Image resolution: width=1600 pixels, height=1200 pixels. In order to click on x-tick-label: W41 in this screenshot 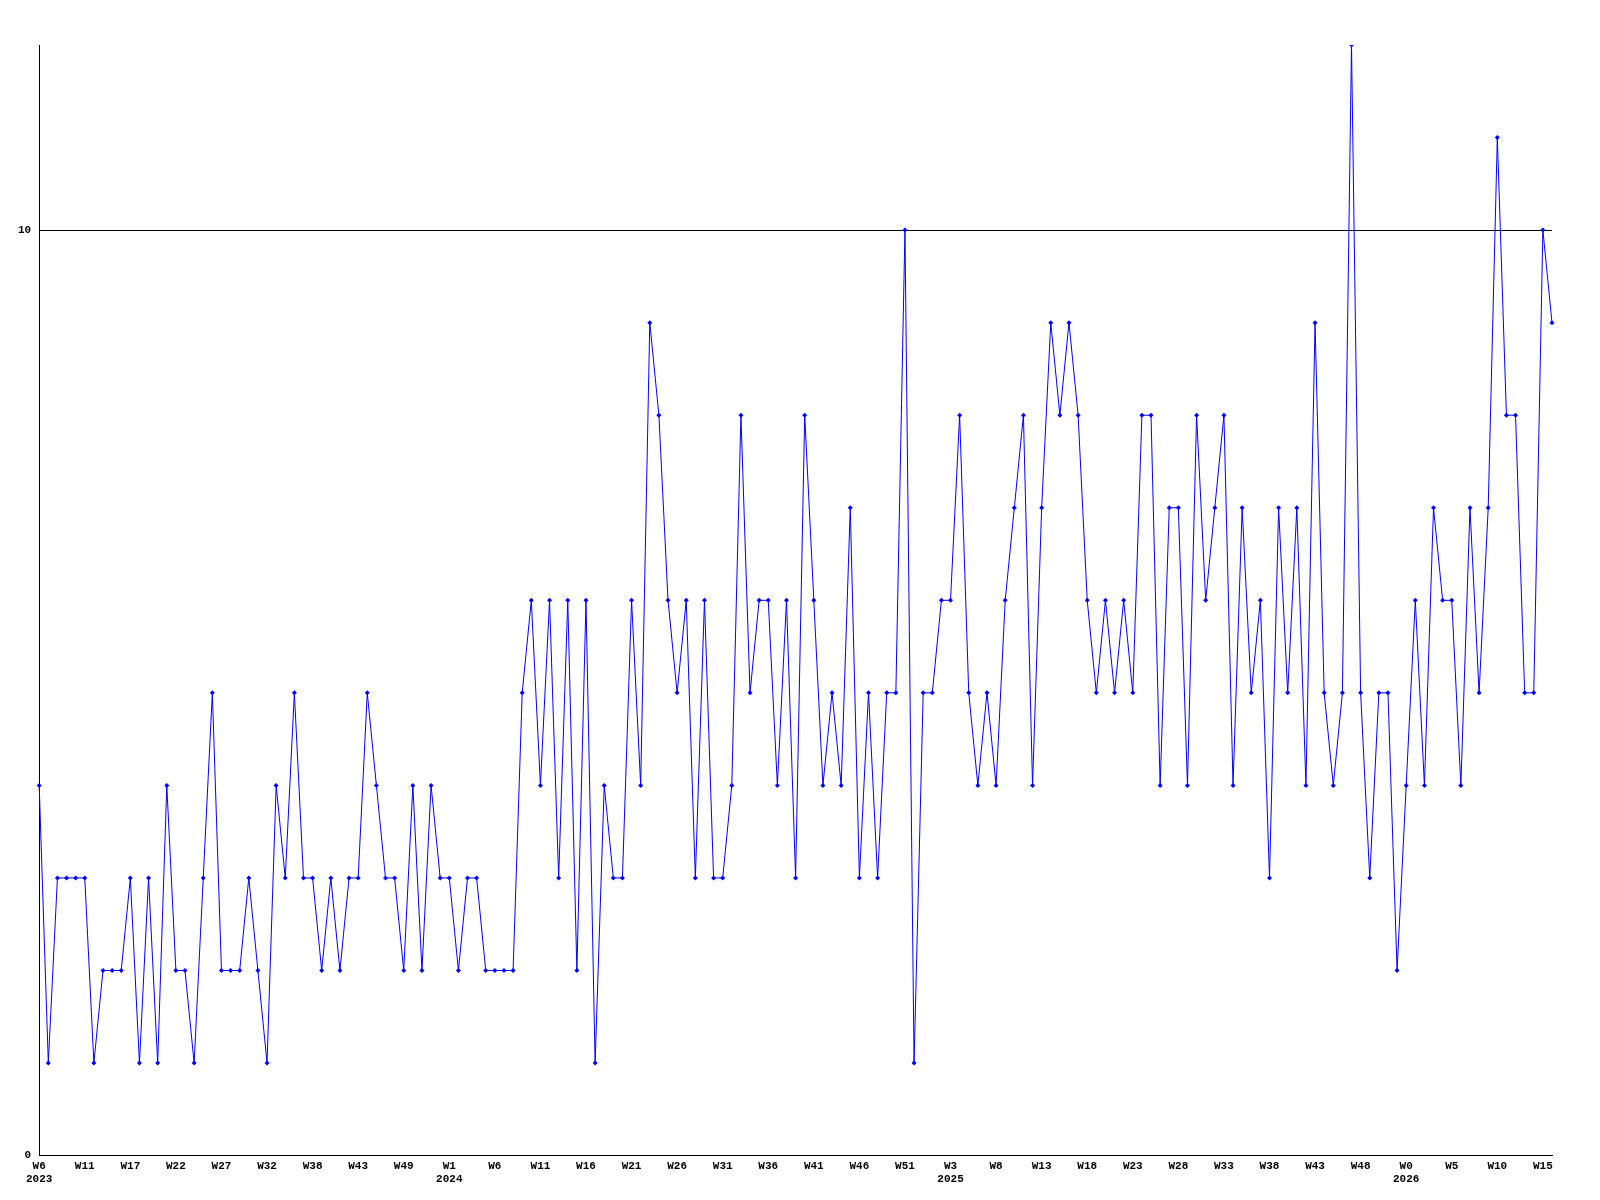, I will do `click(814, 1165)`.